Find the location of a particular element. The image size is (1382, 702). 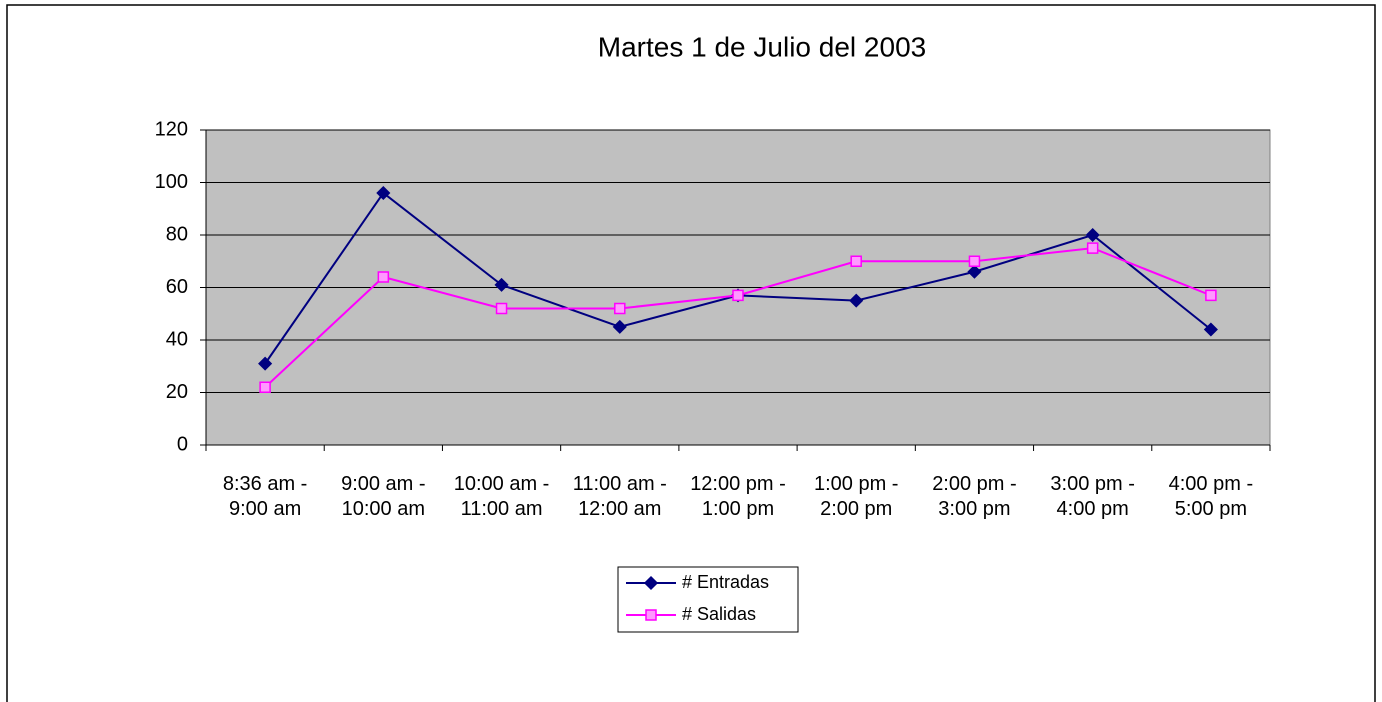

x-tick-label: 9:00 am - 10:00 am is located at coordinates (383, 496).